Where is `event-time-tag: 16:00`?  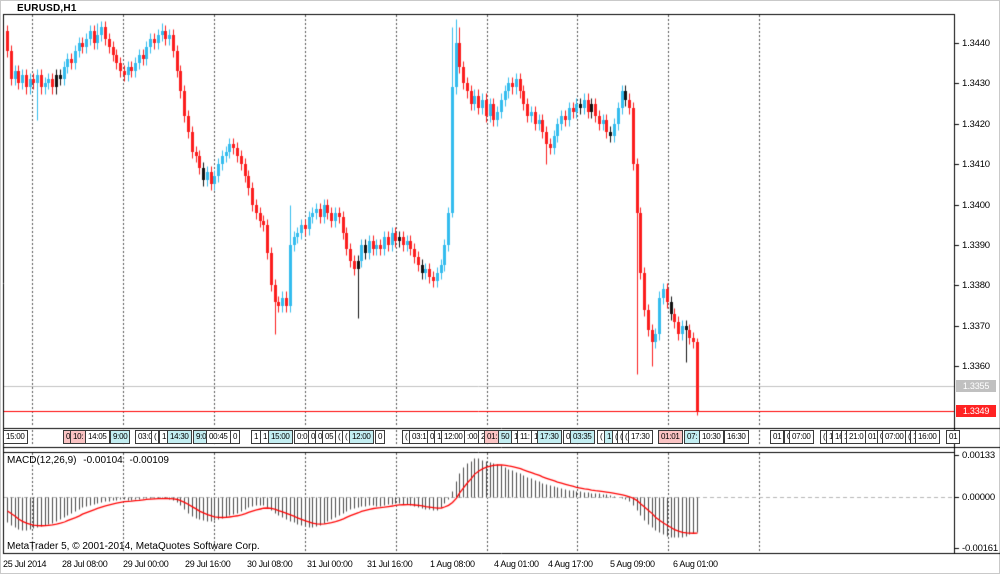 event-time-tag: 16:00 is located at coordinates (927, 437).